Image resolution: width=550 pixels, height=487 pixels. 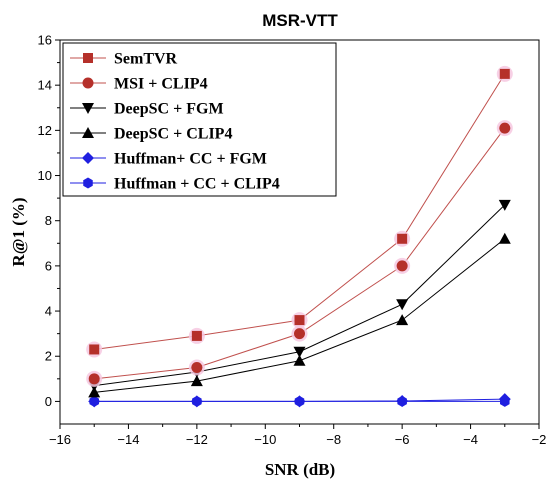 What do you see at coordinates (265, 439) in the screenshot?
I see `x-tick-label: −10` at bounding box center [265, 439].